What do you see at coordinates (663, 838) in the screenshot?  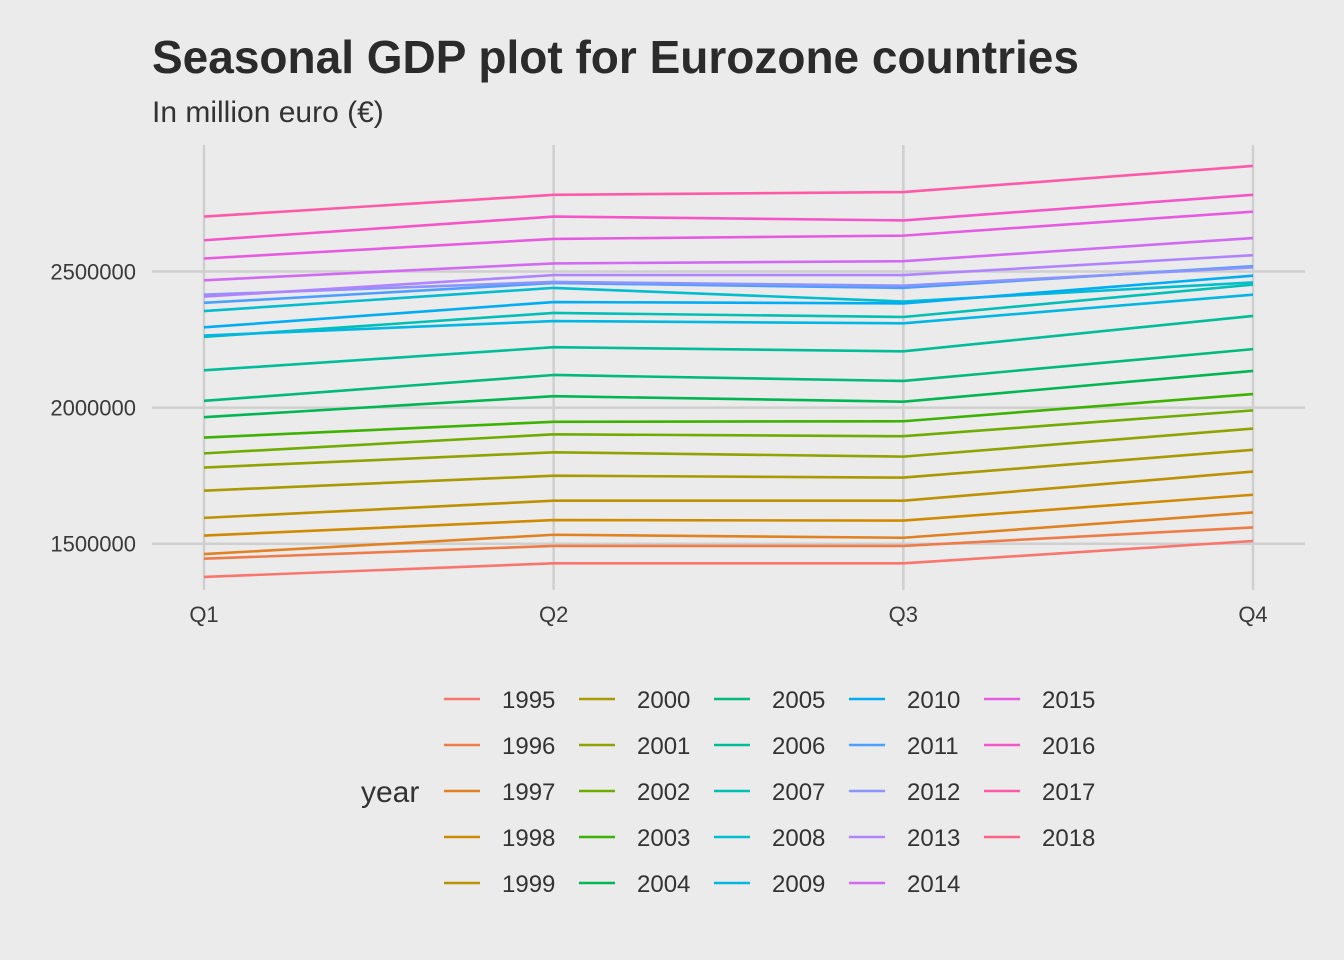 I see `legend-label-2003: 2003` at bounding box center [663, 838].